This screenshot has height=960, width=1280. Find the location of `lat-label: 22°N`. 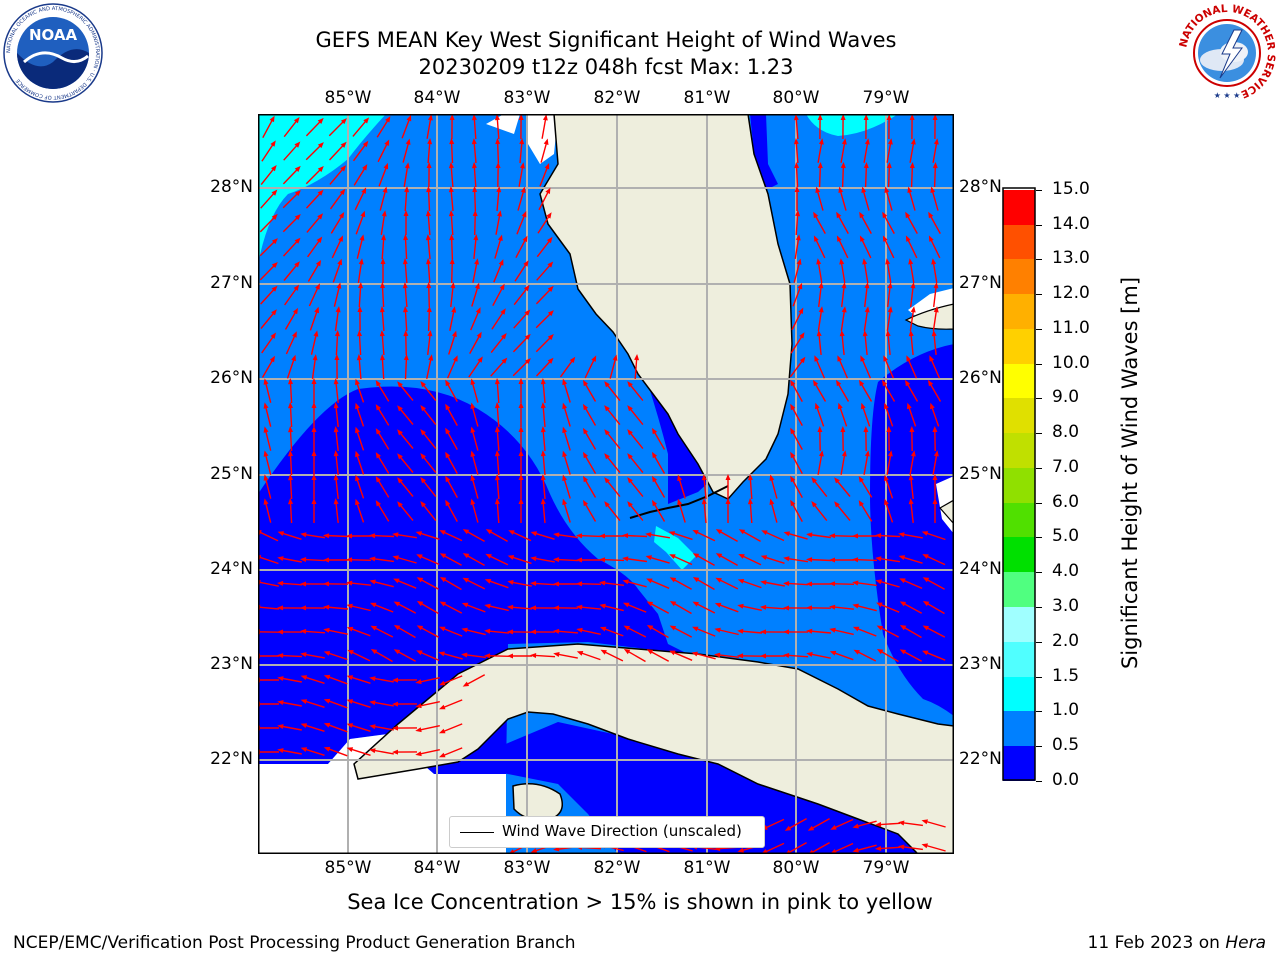

lat-label: 22°N is located at coordinates (231, 759).